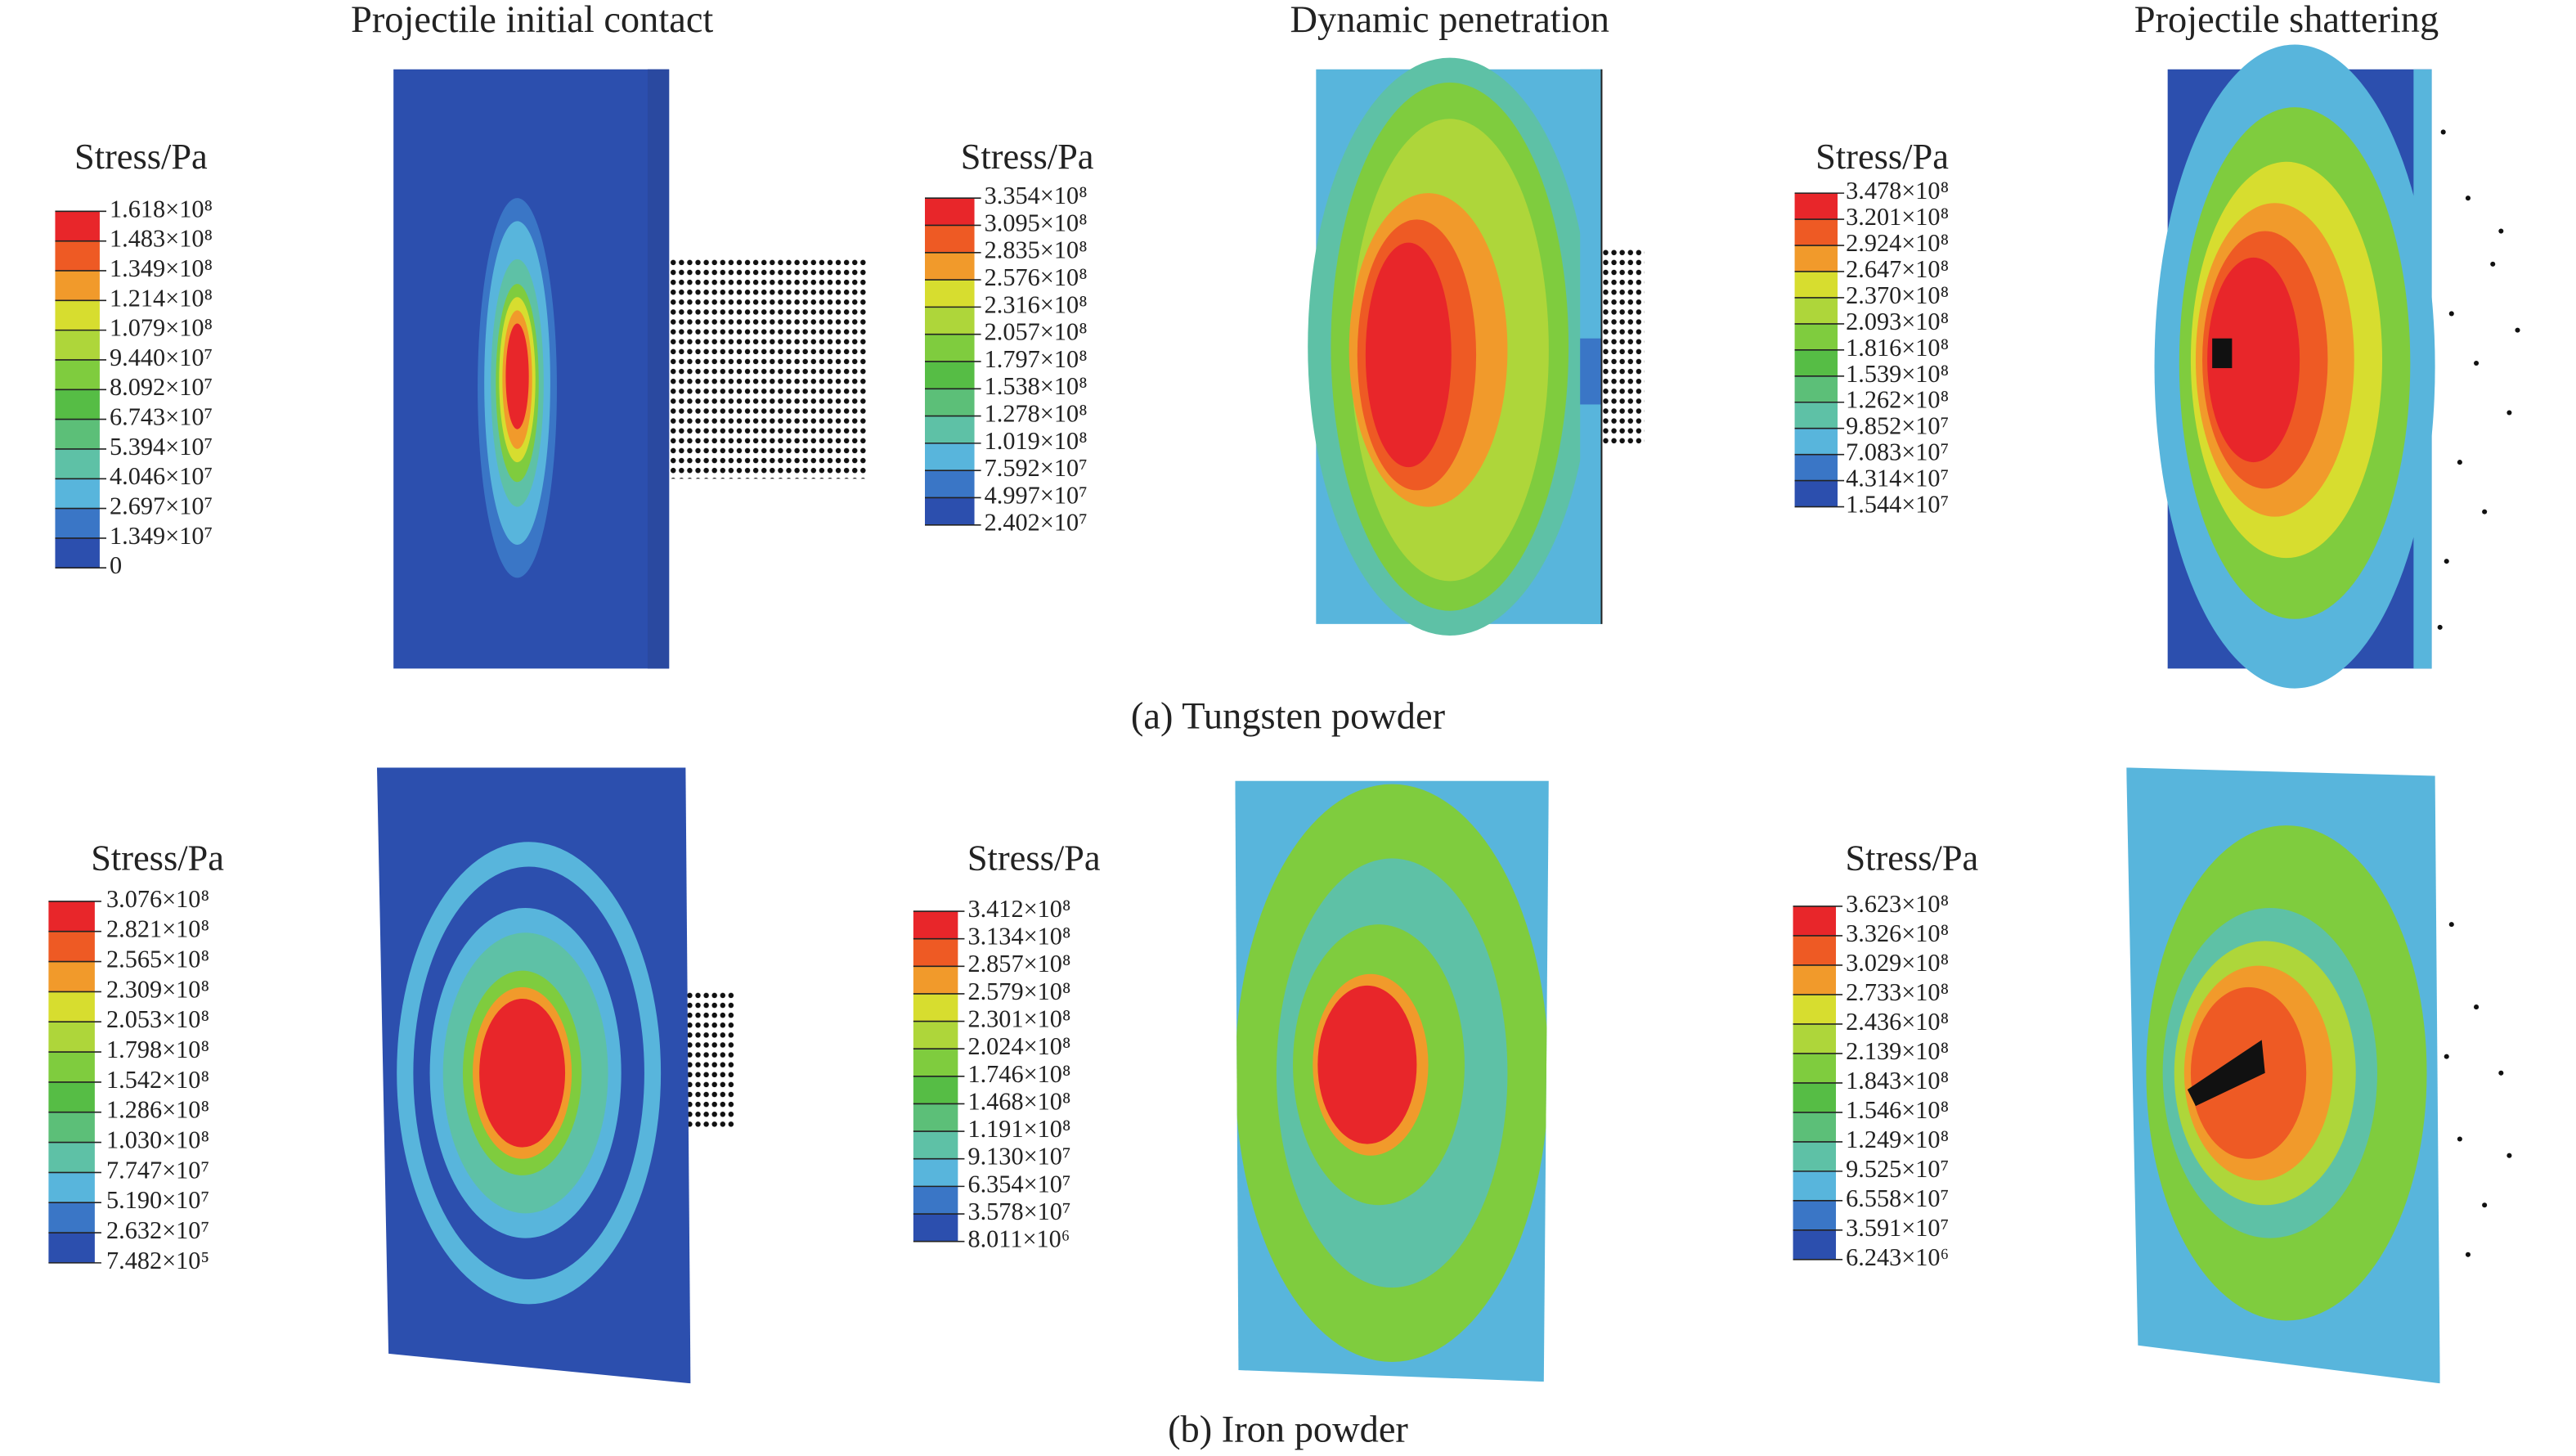 The height and width of the screenshot is (1456, 2576). What do you see at coordinates (1019, 1129) in the screenshot?
I see `legend-label: 1.191×10⁸` at bounding box center [1019, 1129].